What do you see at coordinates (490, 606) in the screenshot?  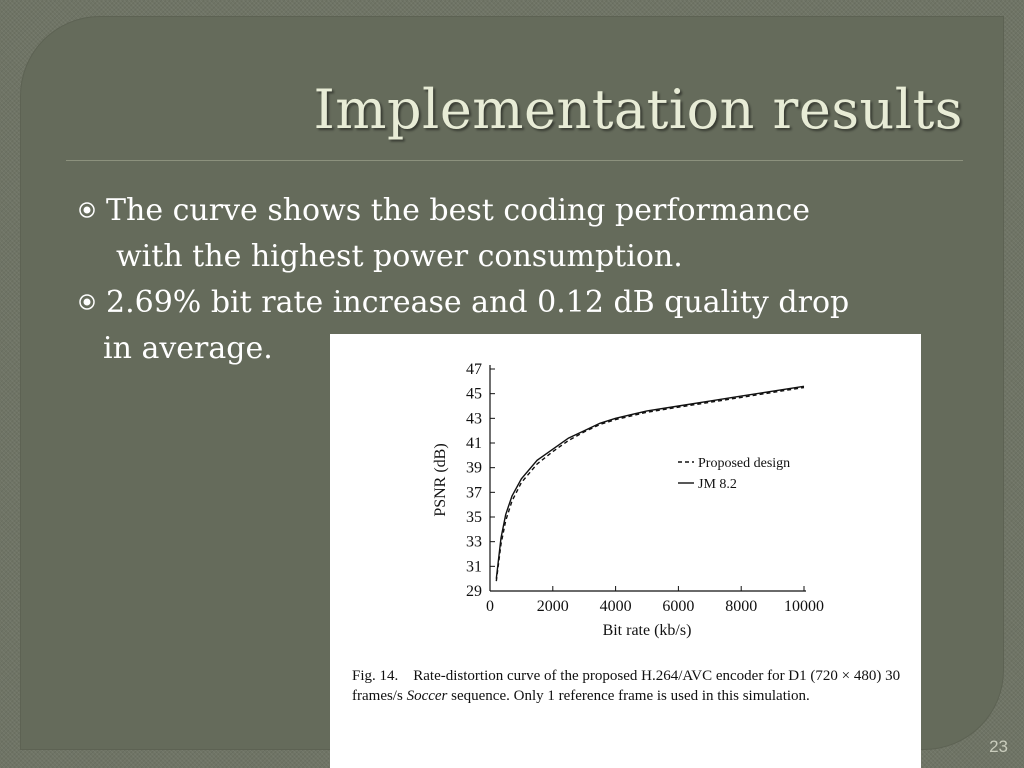 I see `x-tick-label: 0` at bounding box center [490, 606].